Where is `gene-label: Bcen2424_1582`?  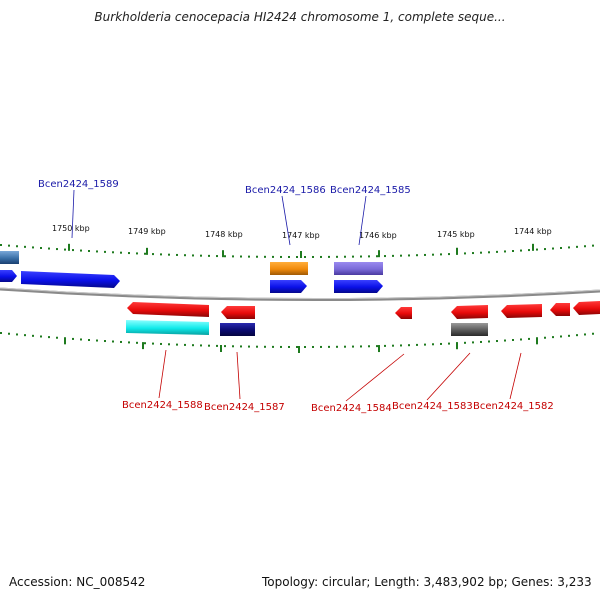
gene-label: Bcen2424_1582 is located at coordinates (513, 406).